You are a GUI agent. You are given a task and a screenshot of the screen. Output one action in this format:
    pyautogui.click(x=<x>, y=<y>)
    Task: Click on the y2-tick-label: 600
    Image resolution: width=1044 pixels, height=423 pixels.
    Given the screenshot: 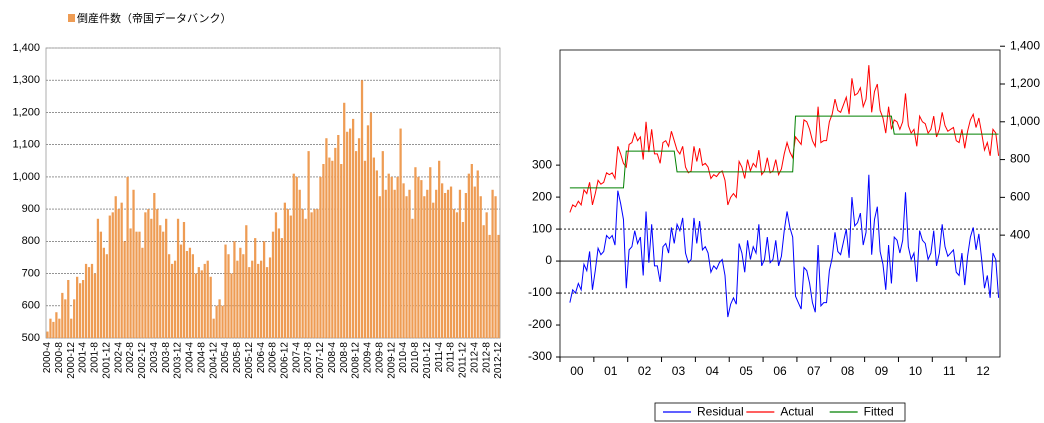 What is the action you would take?
    pyautogui.click(x=1020, y=197)
    